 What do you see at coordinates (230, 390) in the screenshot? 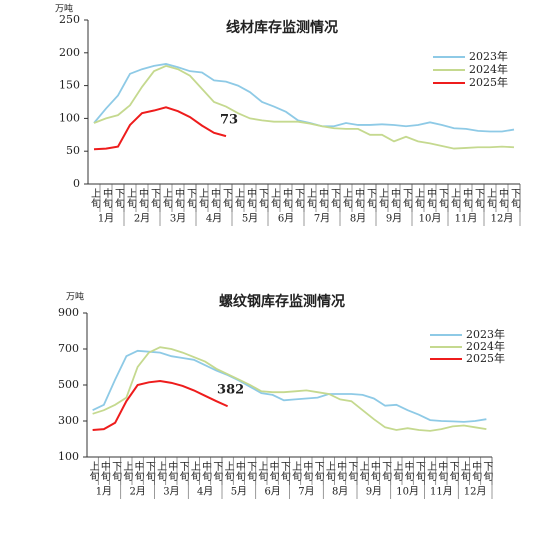
I see `value-label: 382` at bounding box center [230, 390].